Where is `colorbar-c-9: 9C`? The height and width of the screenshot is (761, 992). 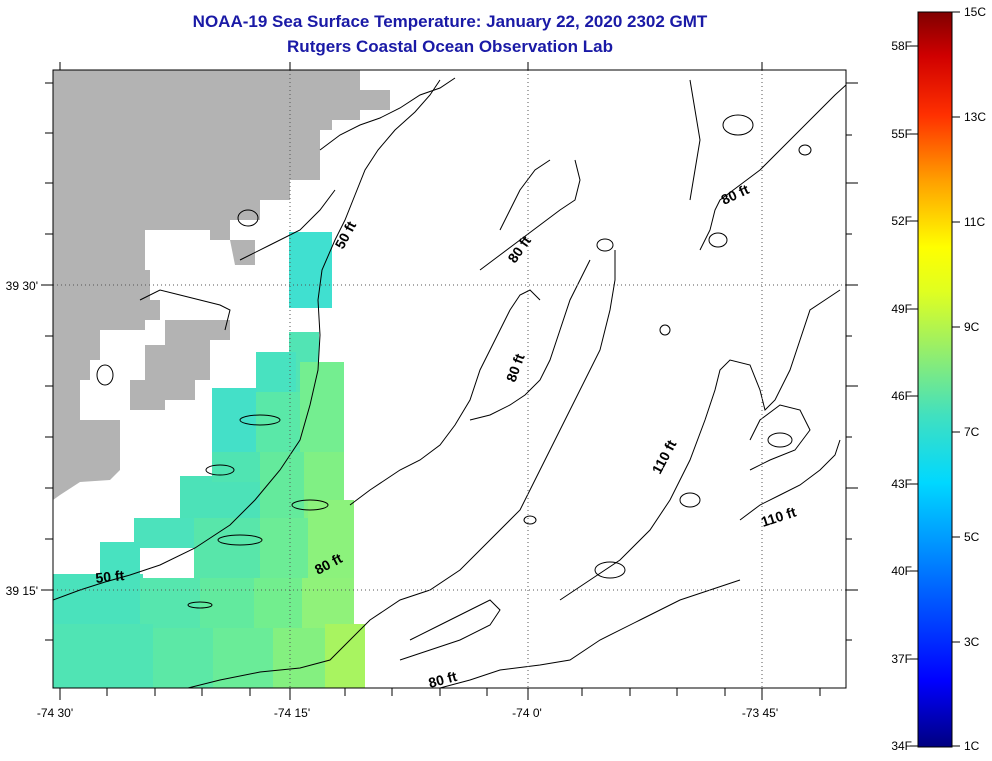 colorbar-c-9: 9C is located at coordinates (972, 327).